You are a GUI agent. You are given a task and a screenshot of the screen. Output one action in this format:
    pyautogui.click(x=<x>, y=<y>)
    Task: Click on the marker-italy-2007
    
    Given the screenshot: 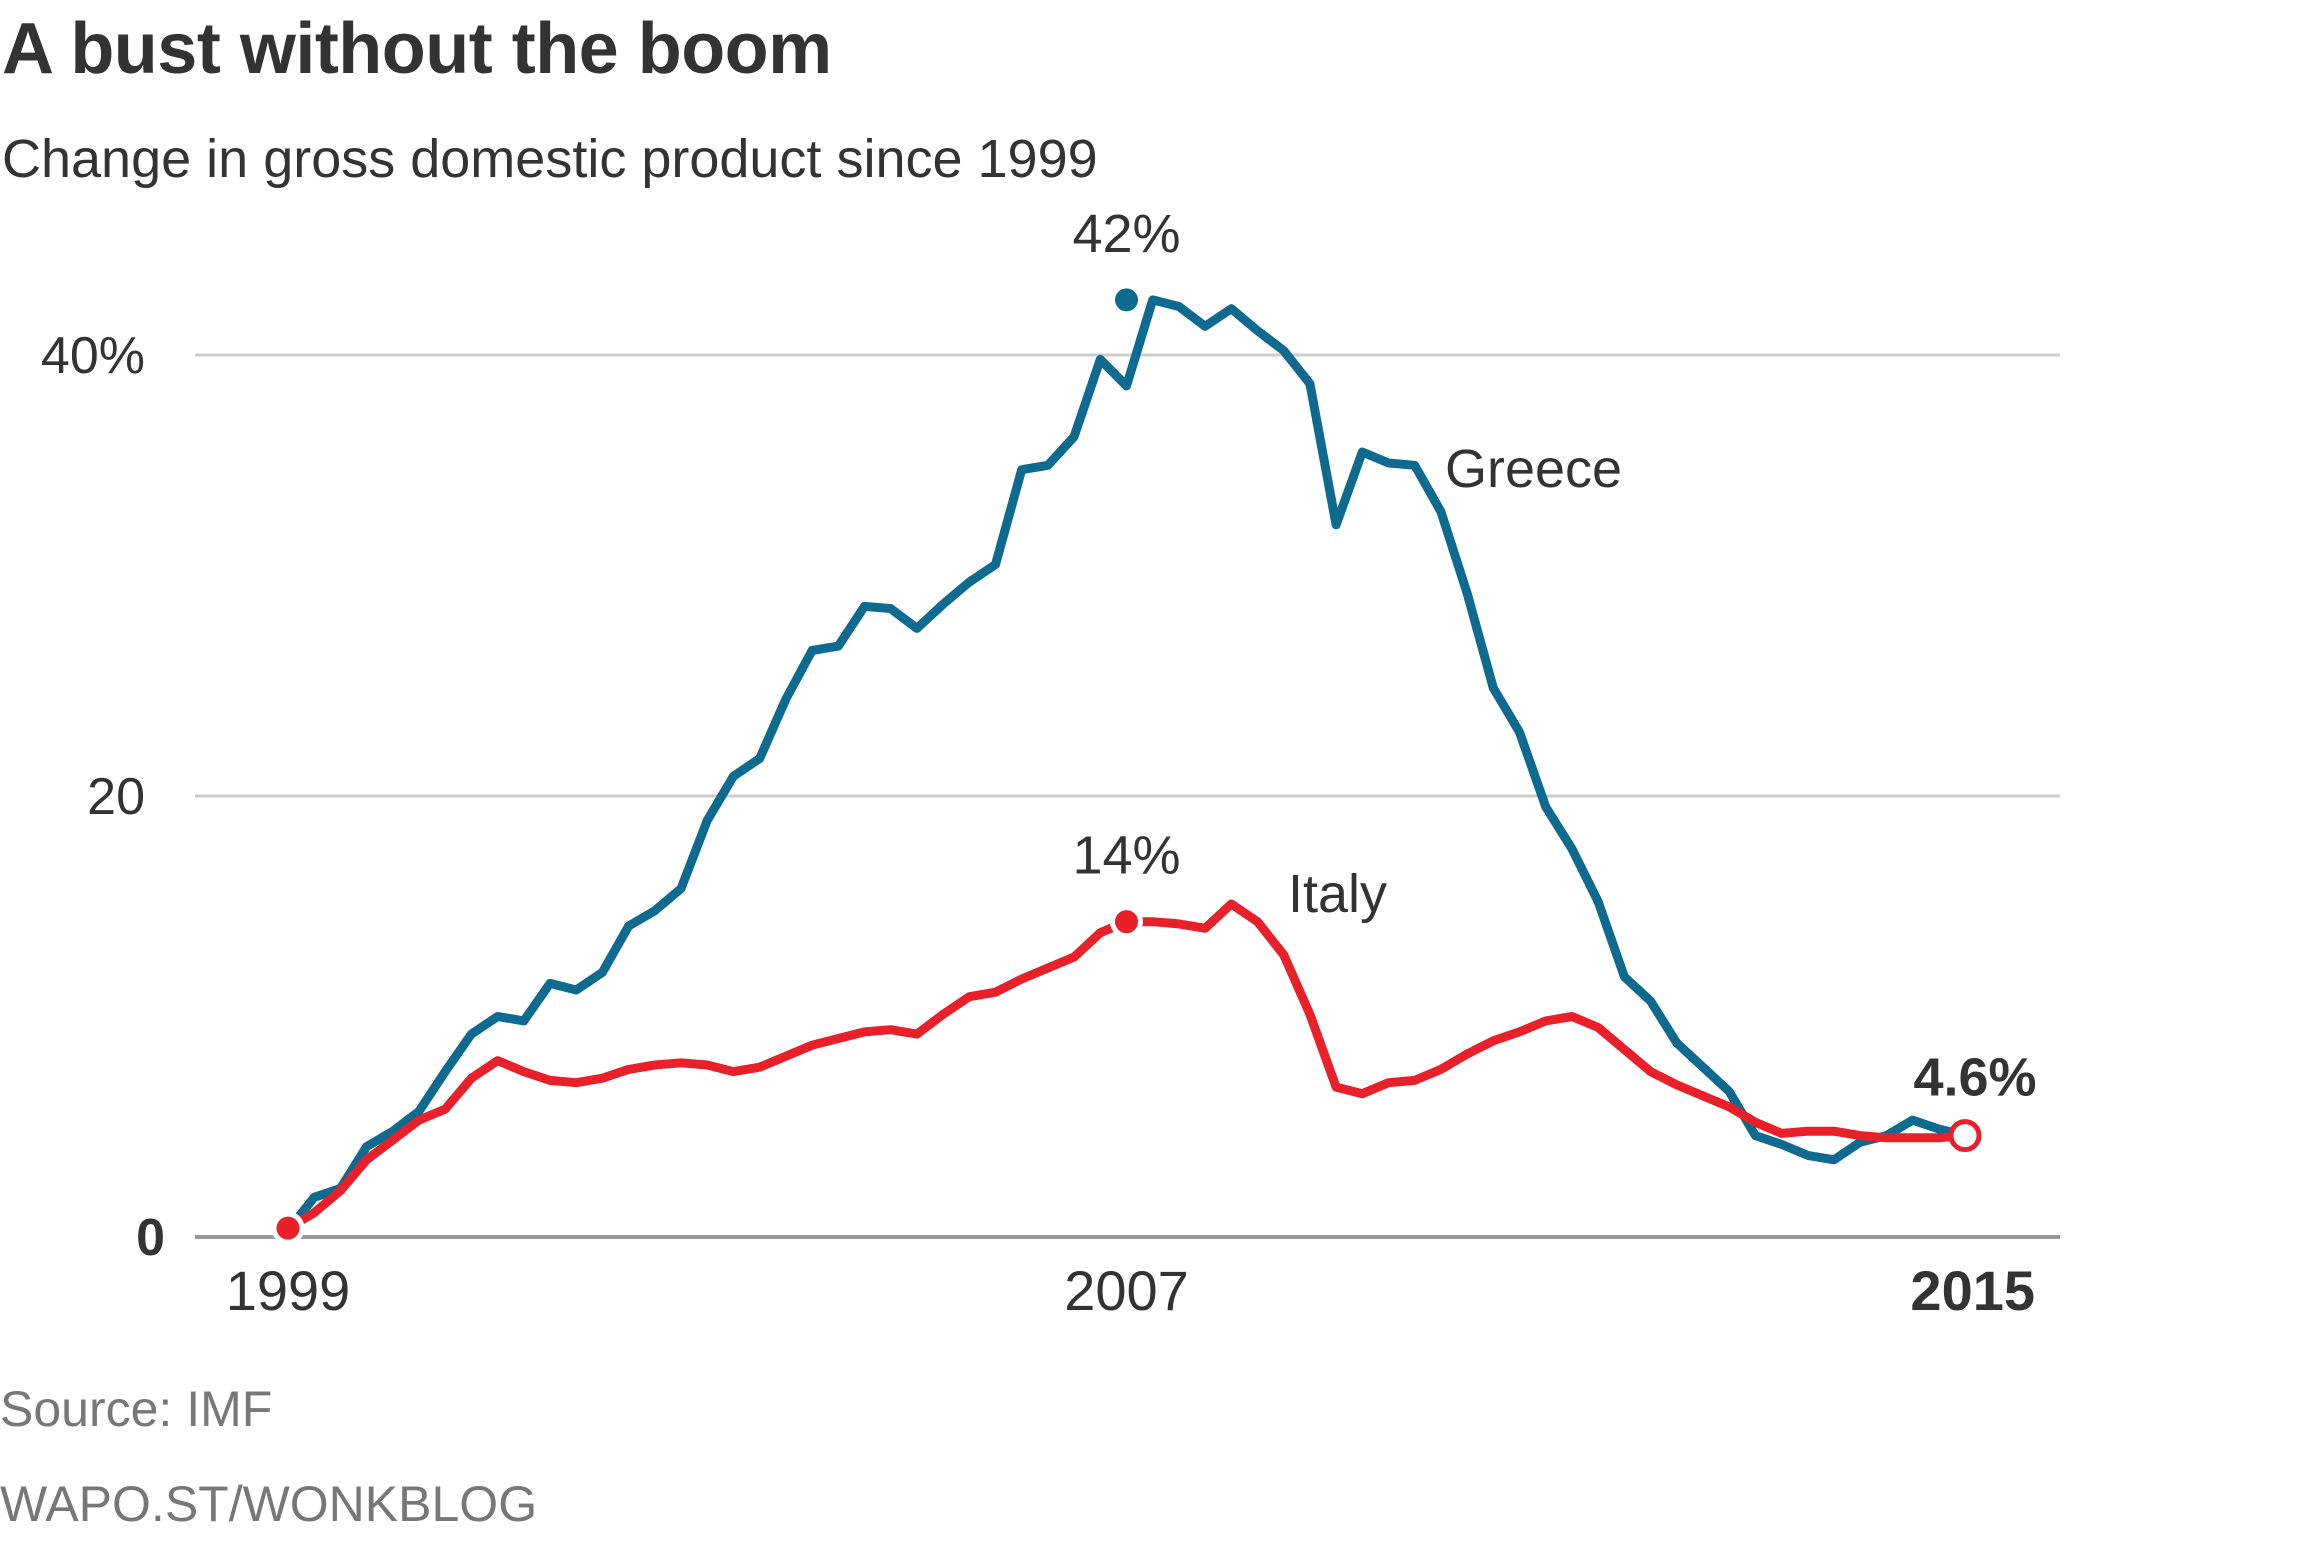 What is the action you would take?
    pyautogui.click(x=1126, y=922)
    